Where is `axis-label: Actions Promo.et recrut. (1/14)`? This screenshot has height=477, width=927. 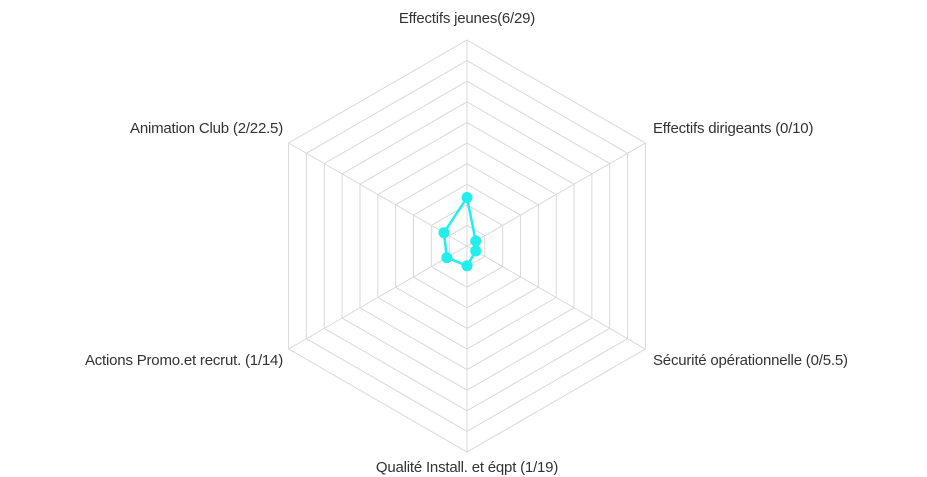 axis-label: Actions Promo.et recrut. (1/14) is located at coordinates (184, 360).